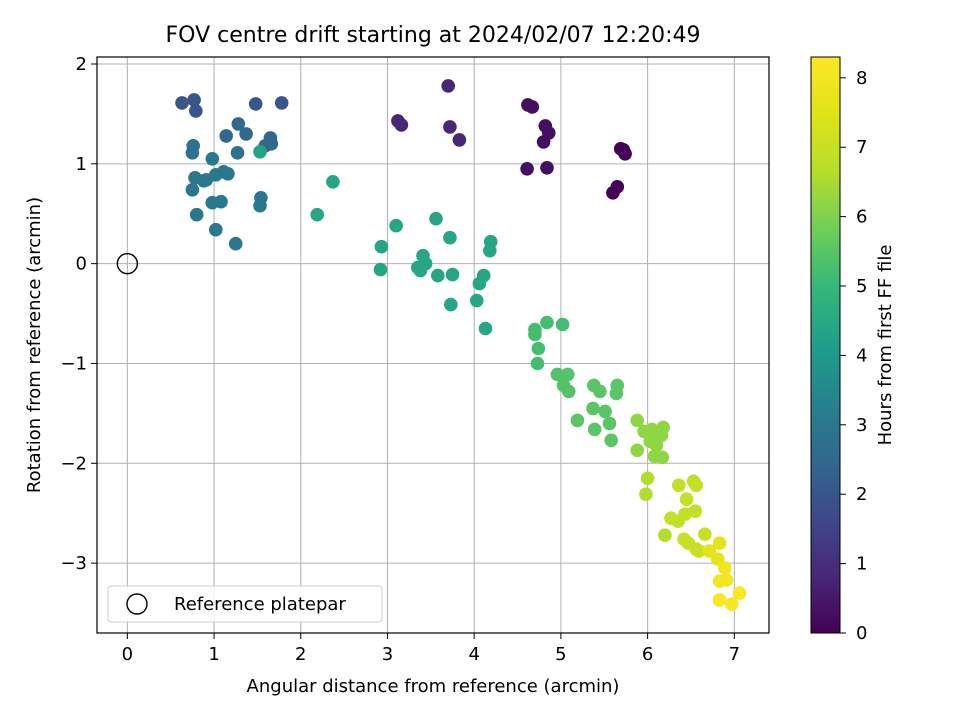 This screenshot has height=724, width=960. What do you see at coordinates (861, 217) in the screenshot?
I see `colorbar-tick-label: 6` at bounding box center [861, 217].